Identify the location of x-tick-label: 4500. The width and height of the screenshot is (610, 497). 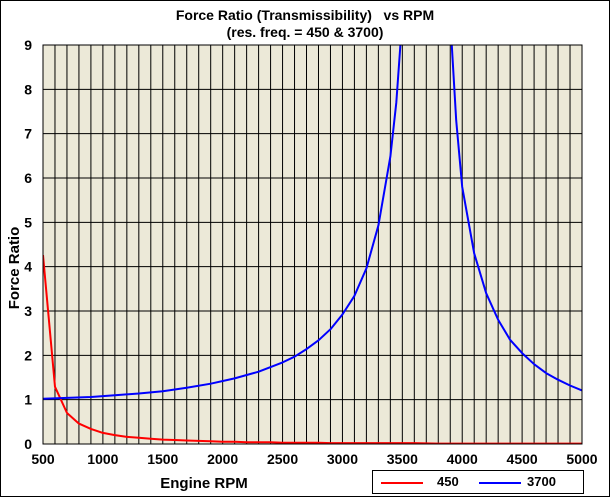
(522, 459).